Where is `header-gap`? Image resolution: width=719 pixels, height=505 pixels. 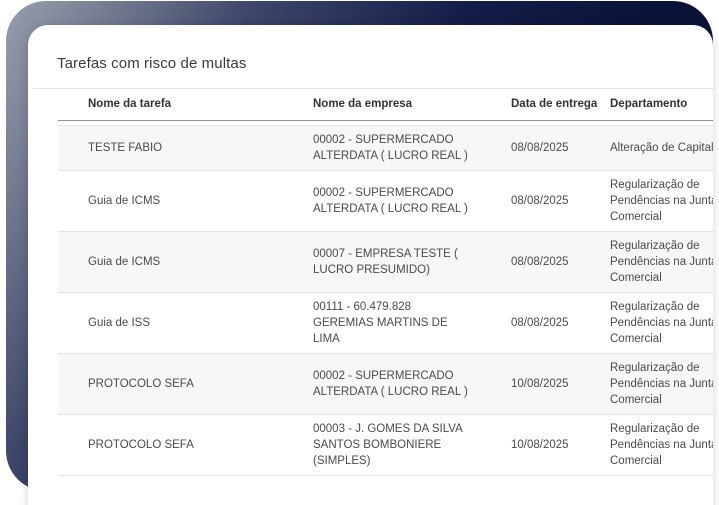 header-gap is located at coordinates (385, 123).